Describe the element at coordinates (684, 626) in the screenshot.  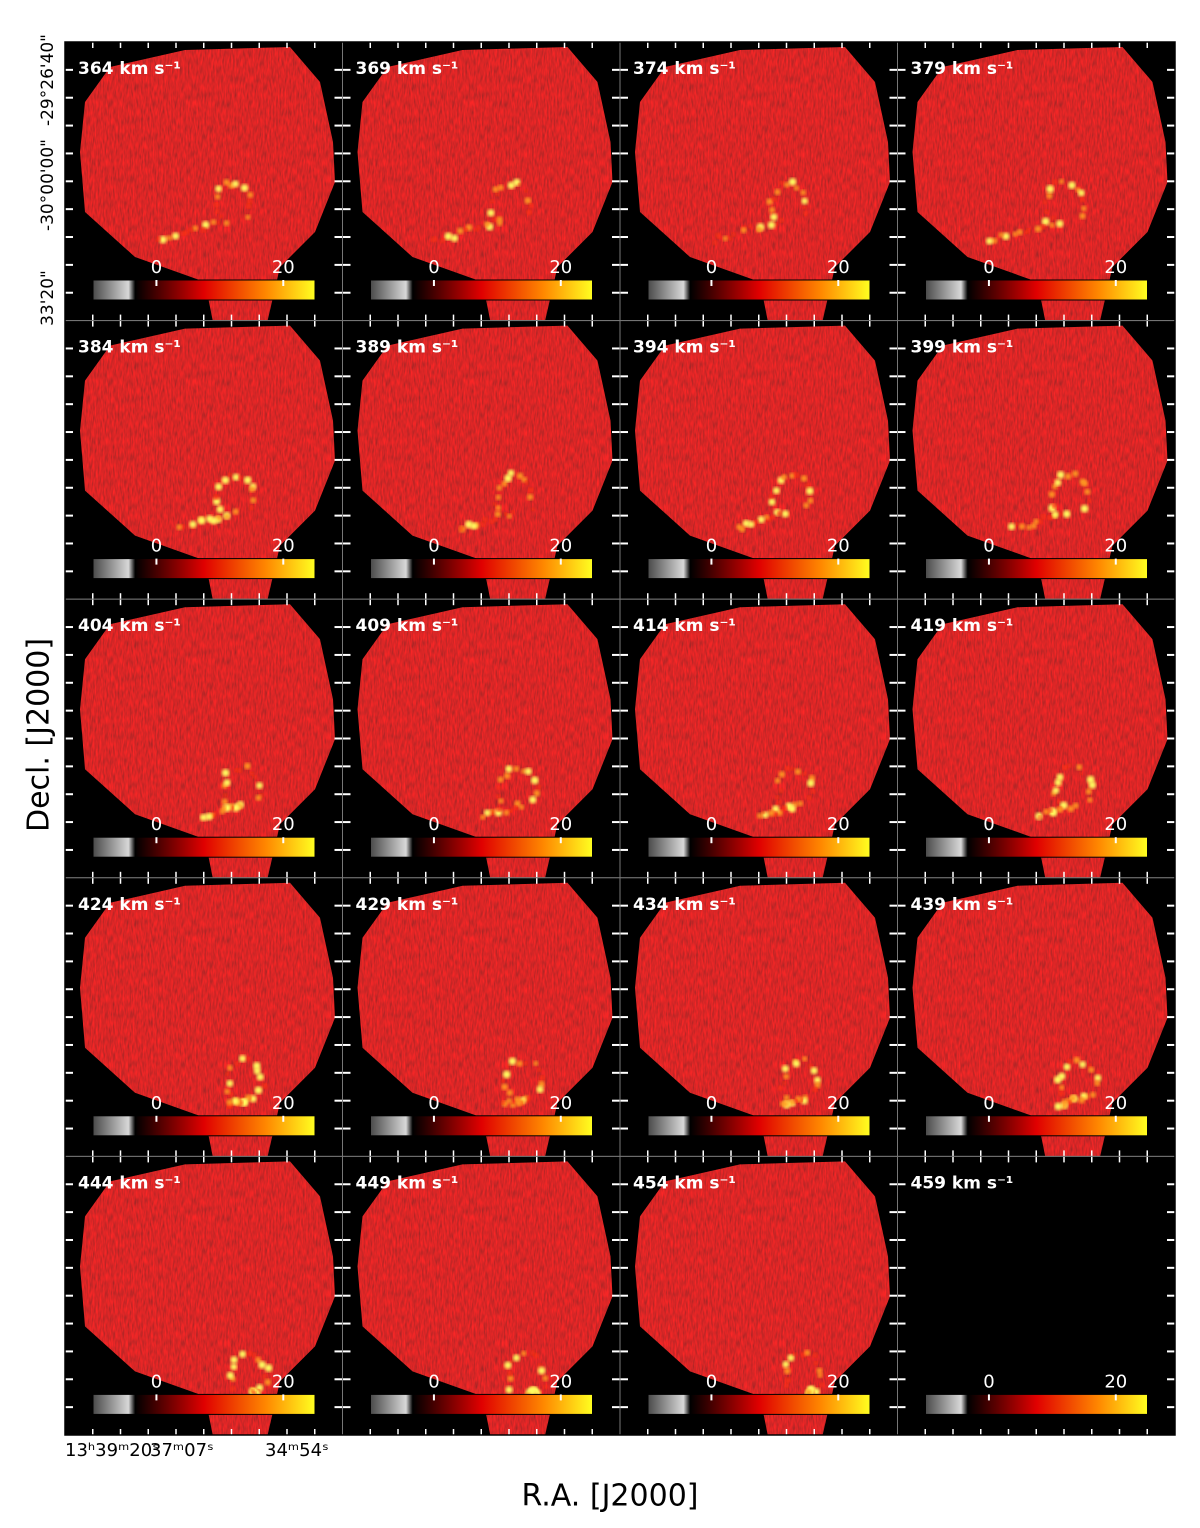
I see `channel-label: 414 km s⁻¹` at that location.